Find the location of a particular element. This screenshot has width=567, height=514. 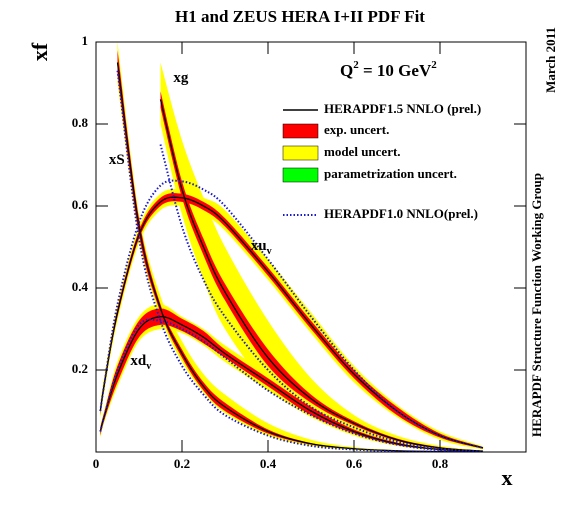

curve-label: xS is located at coordinates (117, 160).